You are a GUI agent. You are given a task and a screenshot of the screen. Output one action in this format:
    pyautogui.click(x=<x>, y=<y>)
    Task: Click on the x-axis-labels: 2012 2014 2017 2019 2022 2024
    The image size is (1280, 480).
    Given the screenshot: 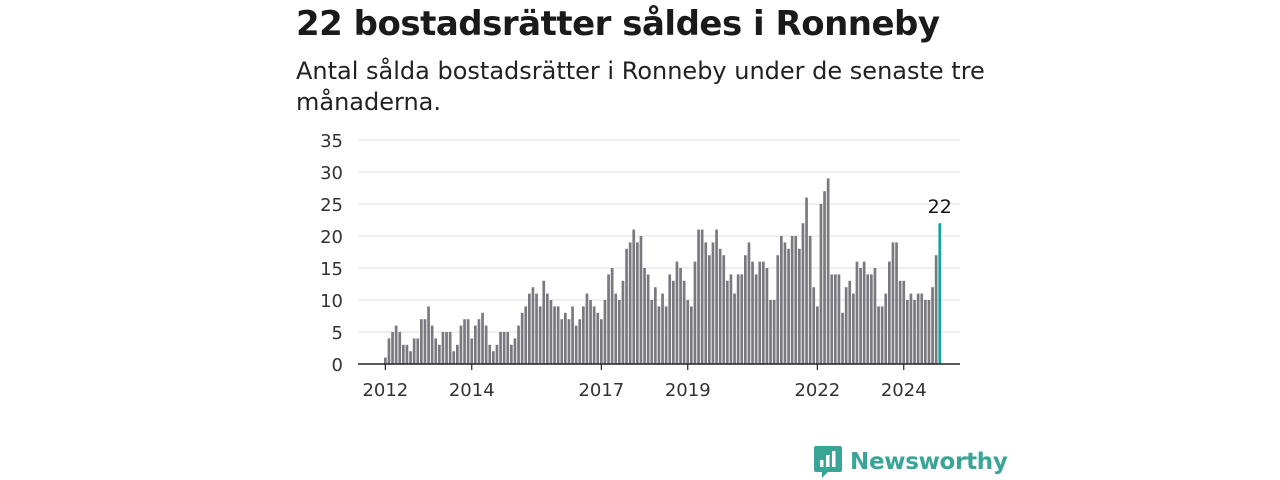 What is the action you would take?
    pyautogui.click(x=644, y=382)
    